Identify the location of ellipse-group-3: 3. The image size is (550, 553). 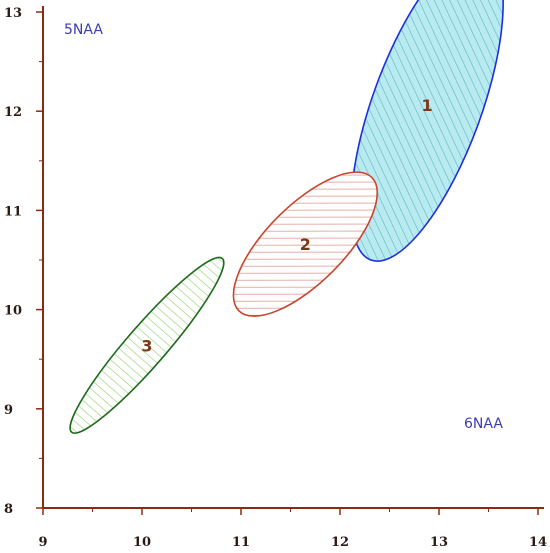
(147, 345).